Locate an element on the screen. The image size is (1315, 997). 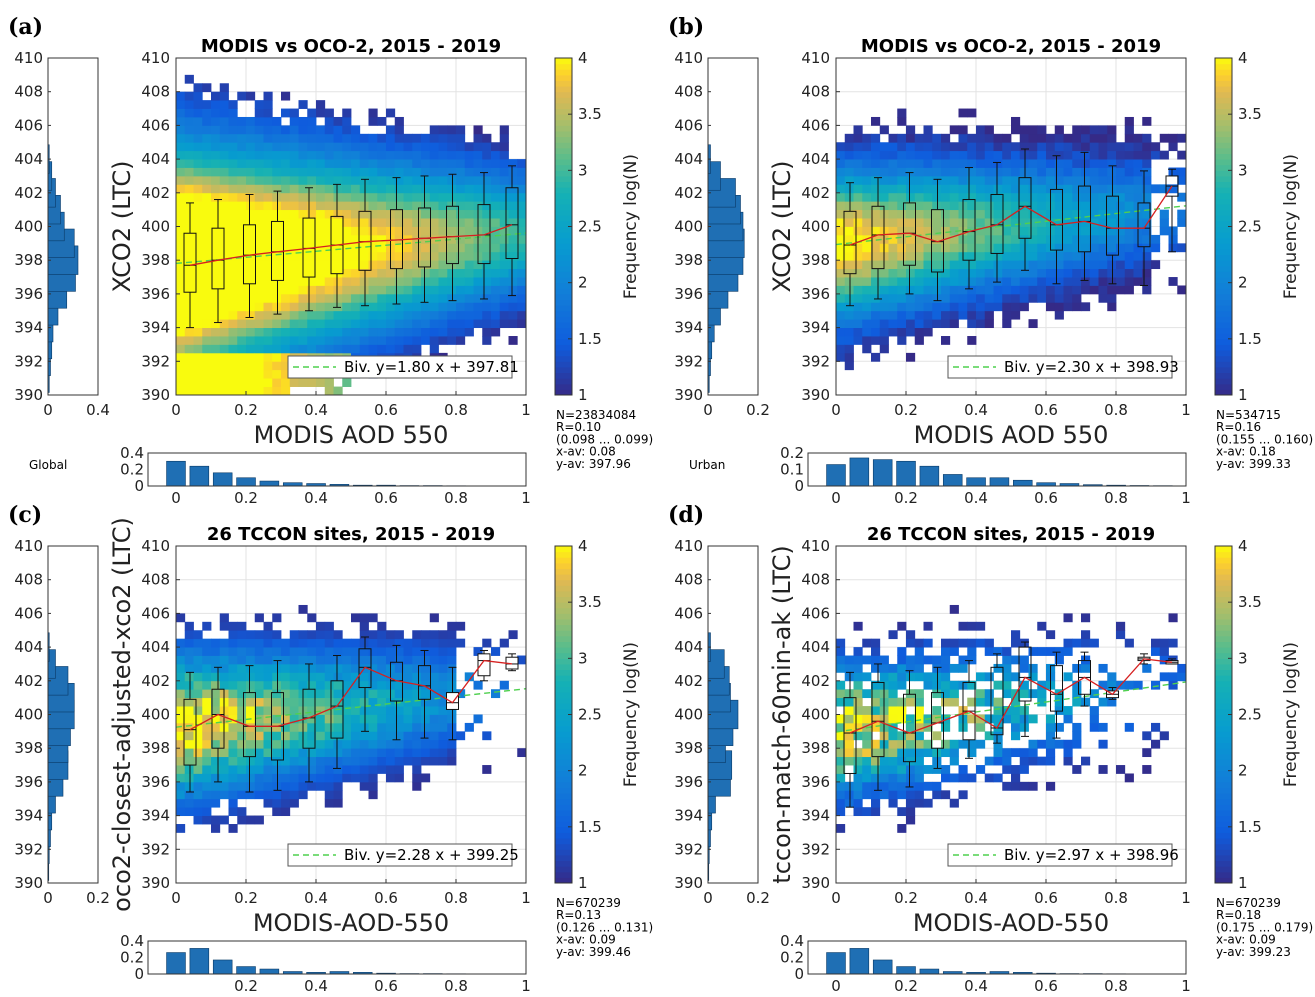
side-hist-xtick-label: 0.4 is located at coordinates (98, 410).